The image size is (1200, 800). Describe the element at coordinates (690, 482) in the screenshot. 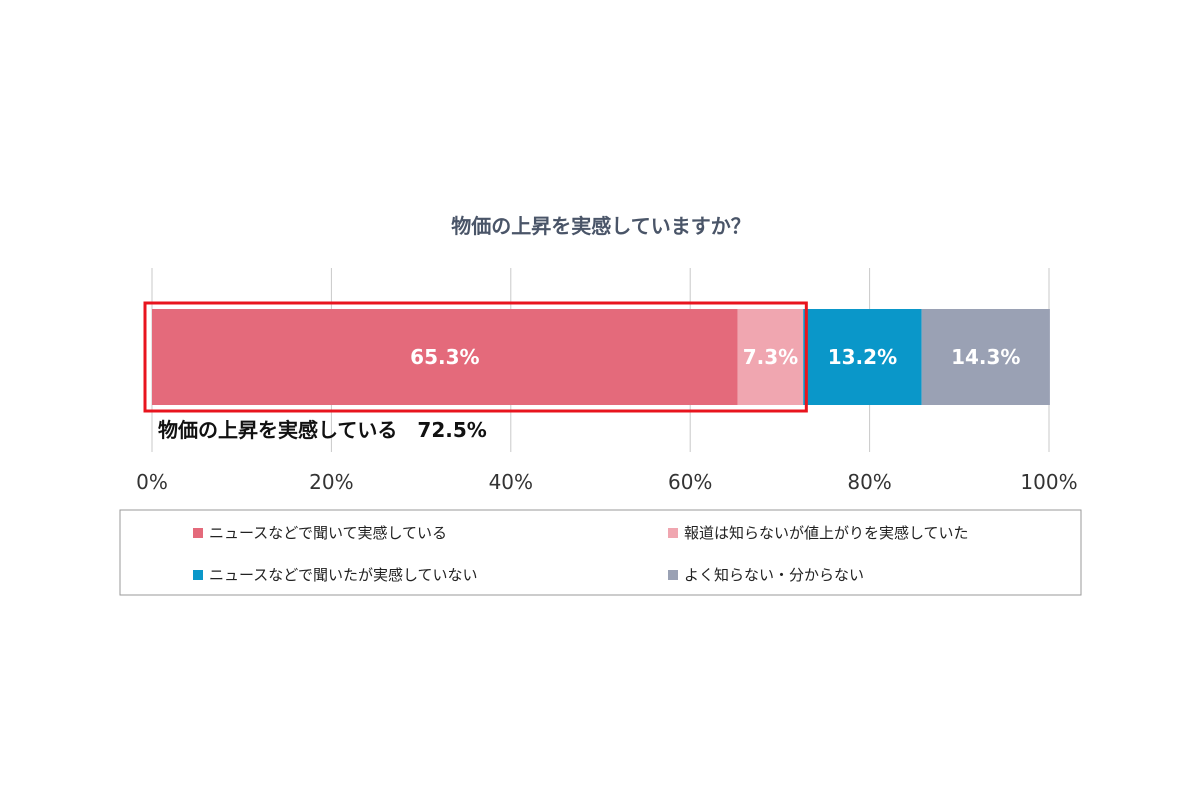

I see `x-tick-label: 60%` at that location.